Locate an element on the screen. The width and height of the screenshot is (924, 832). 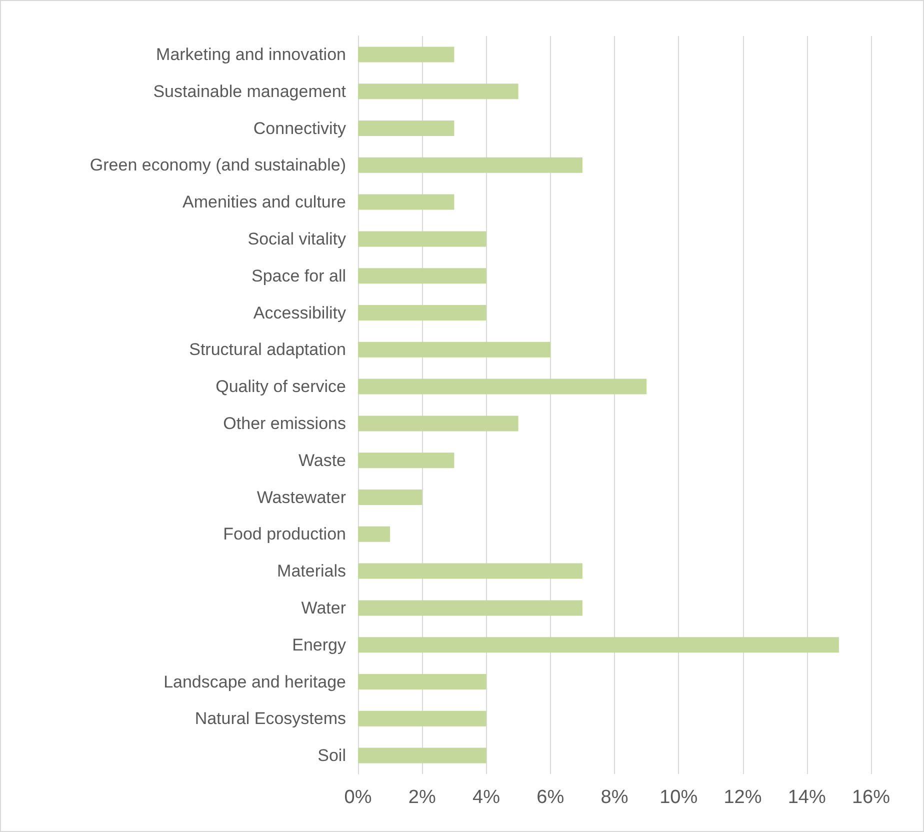
y-tick-label: Landscape and heritage is located at coordinates (255, 682).